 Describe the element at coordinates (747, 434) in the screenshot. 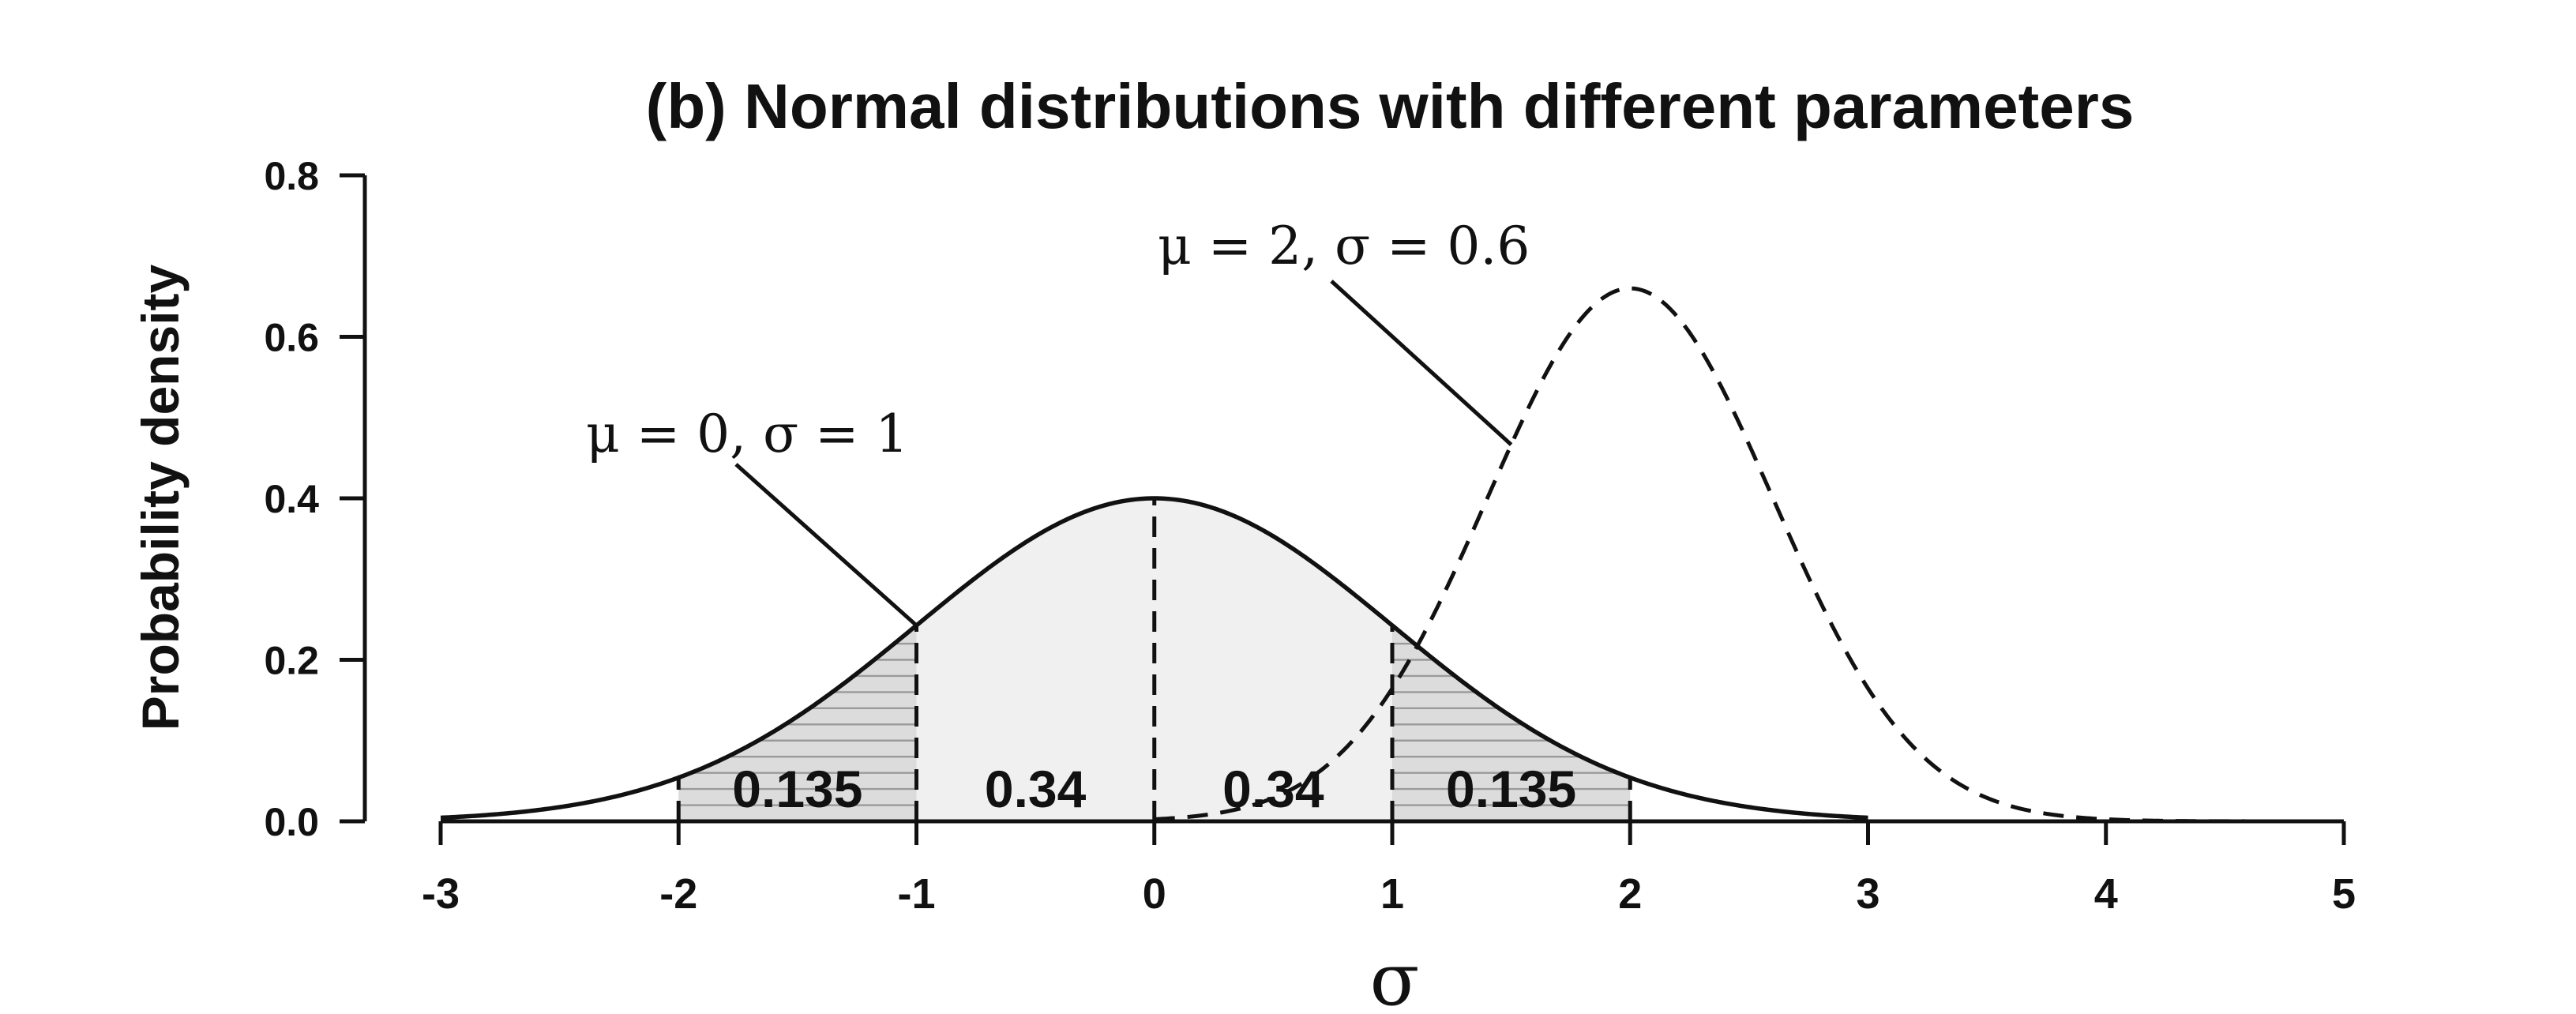

I see `annotation-standard: μ = 0, σ = 1` at that location.